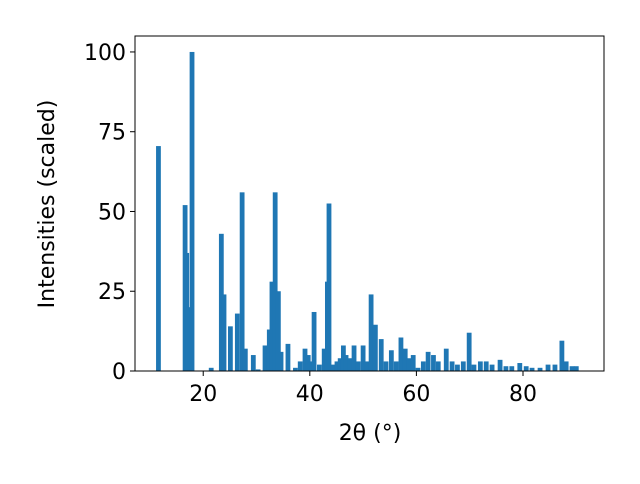 The image size is (640, 484). What do you see at coordinates (523, 394) in the screenshot?
I see `x-tick-label: 80` at bounding box center [523, 394].